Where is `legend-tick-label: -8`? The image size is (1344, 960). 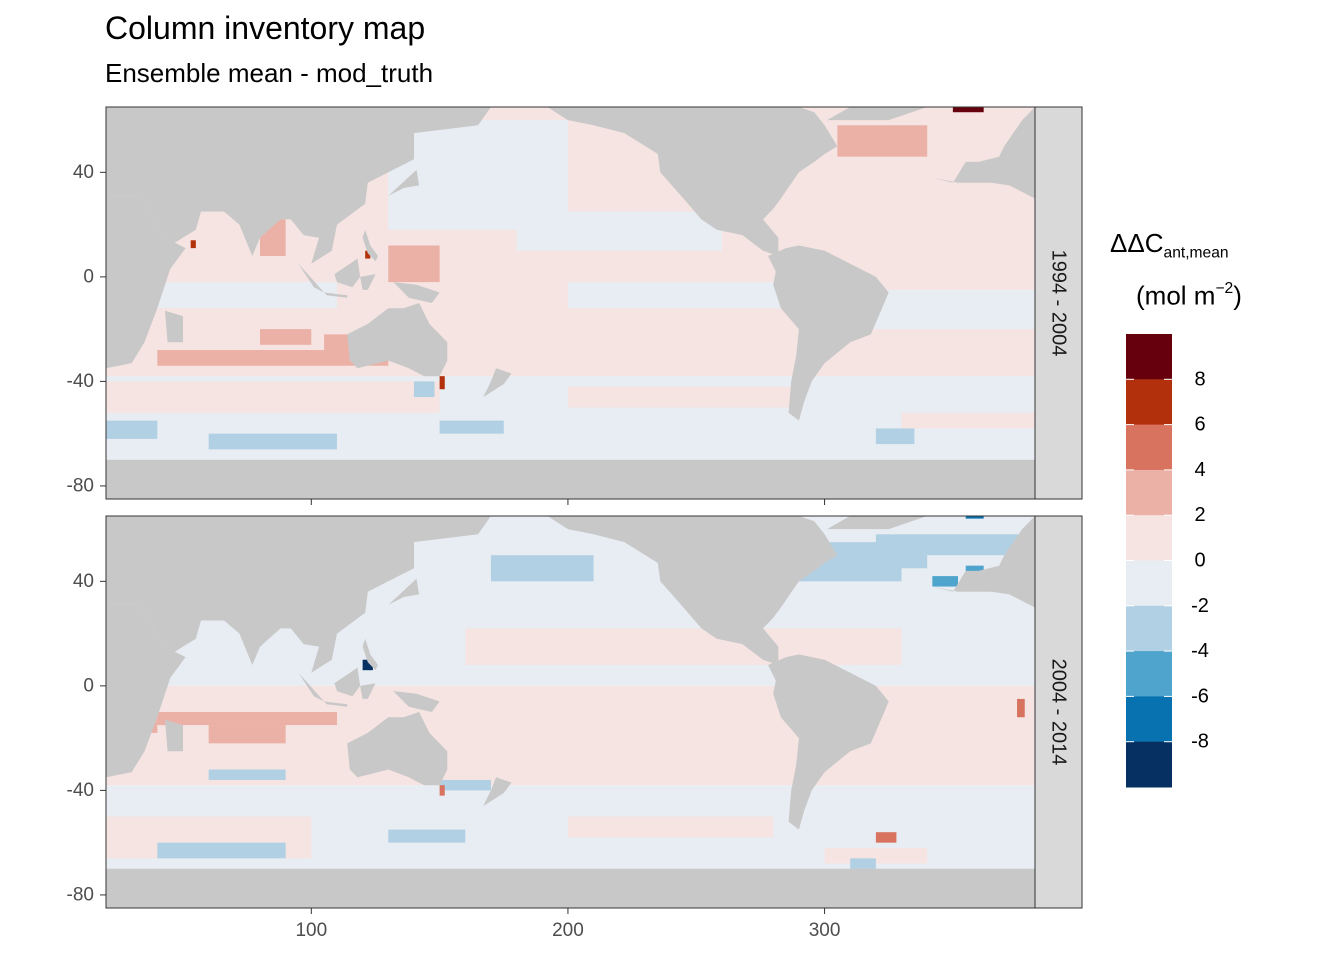
legend-tick-label: -8 is located at coordinates (1200, 742).